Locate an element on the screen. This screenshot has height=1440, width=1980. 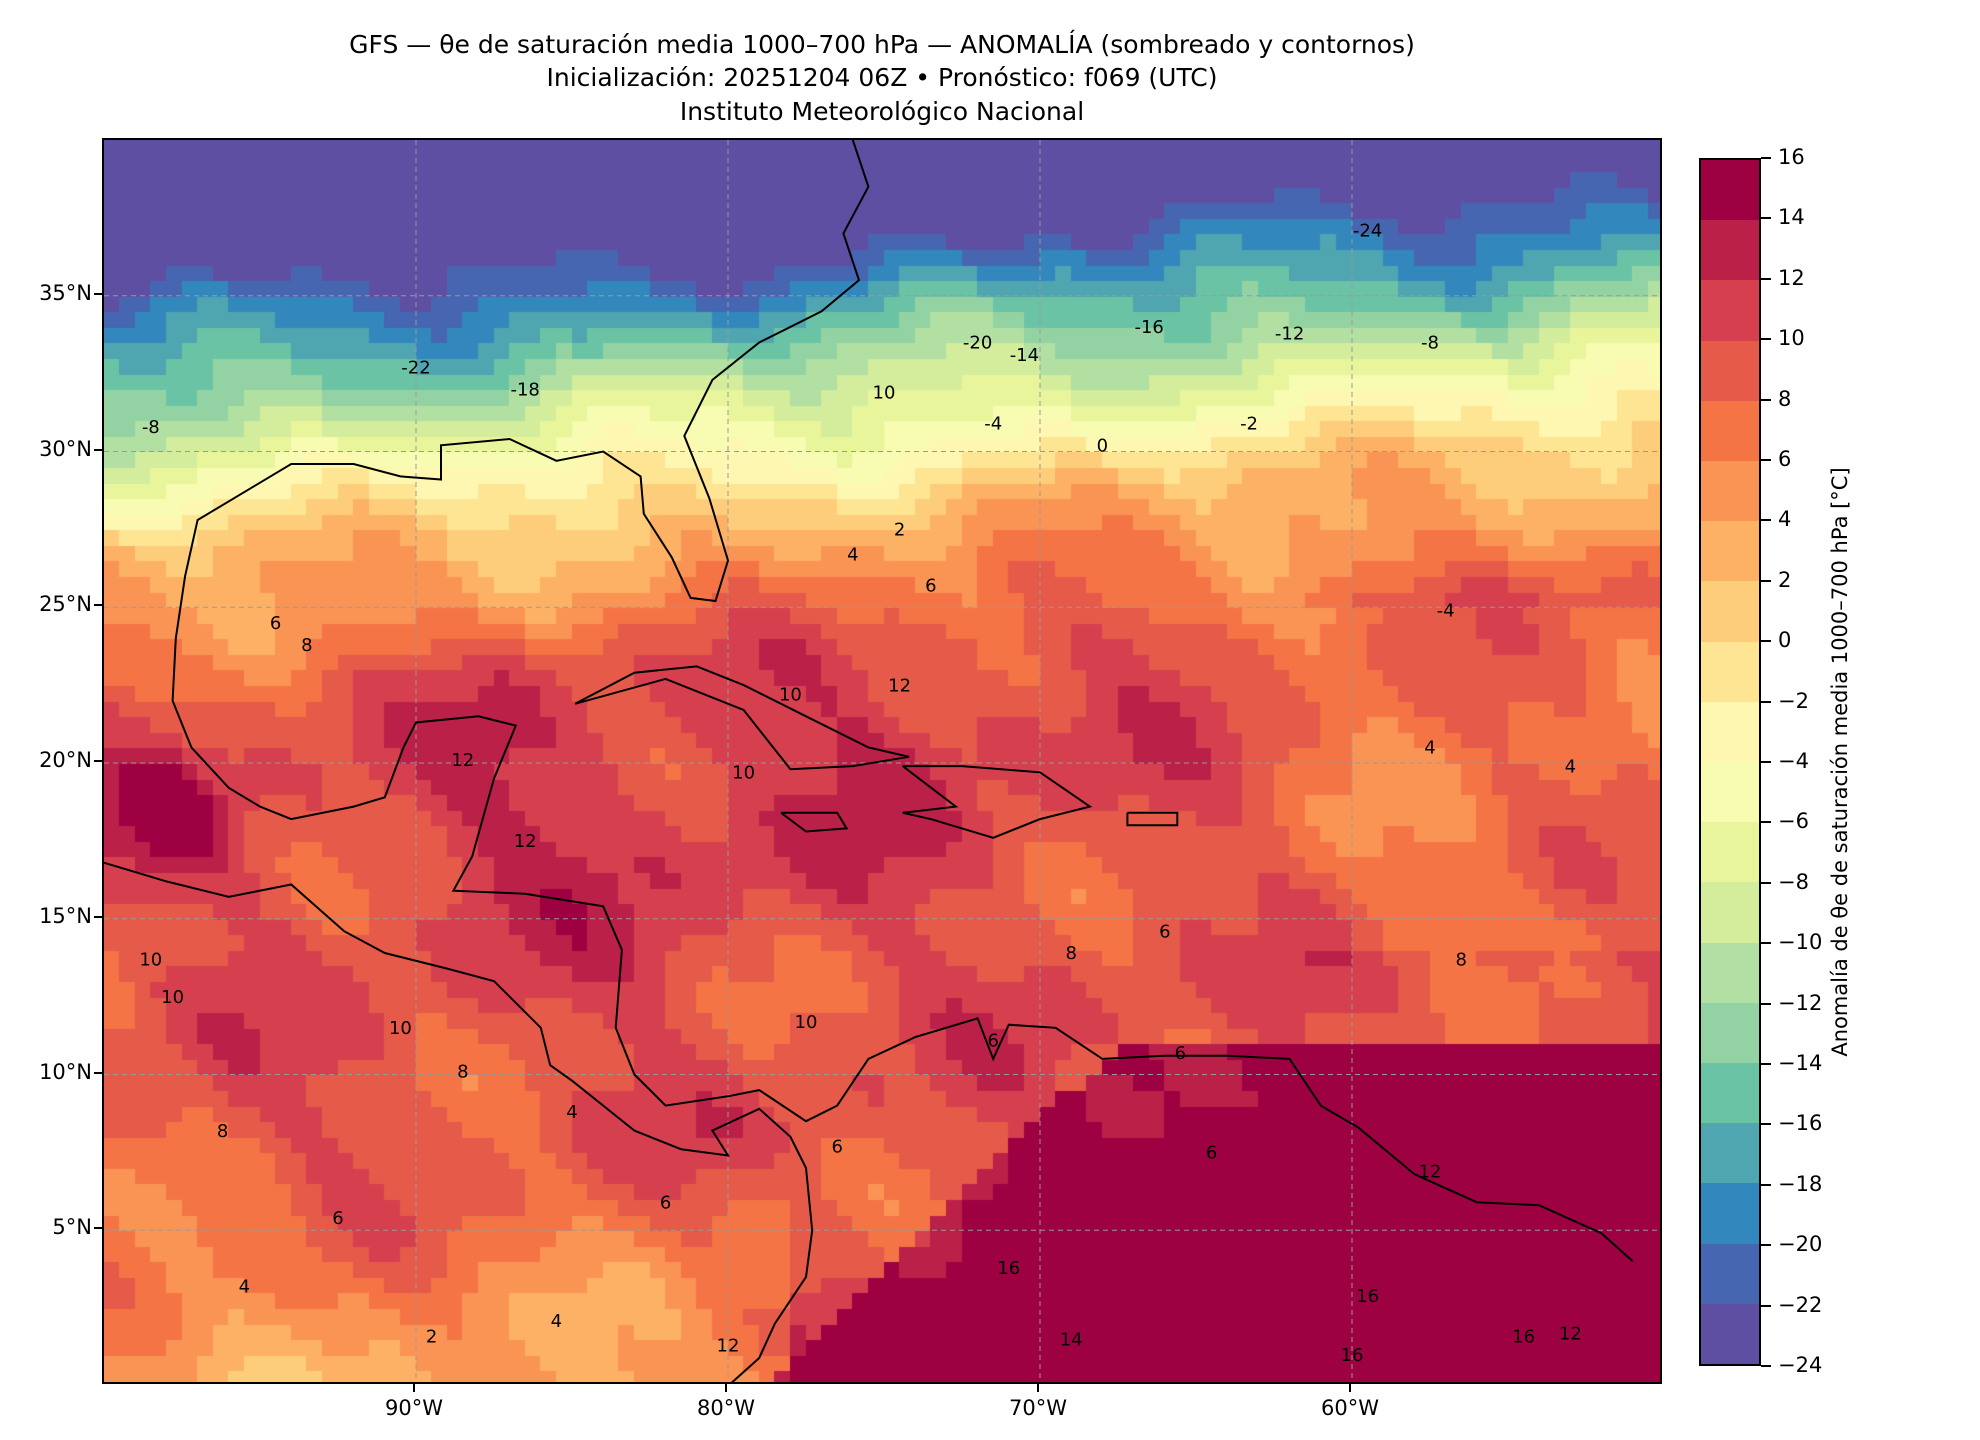
lat-tick-label: 30°N is located at coordinates (65, 448).